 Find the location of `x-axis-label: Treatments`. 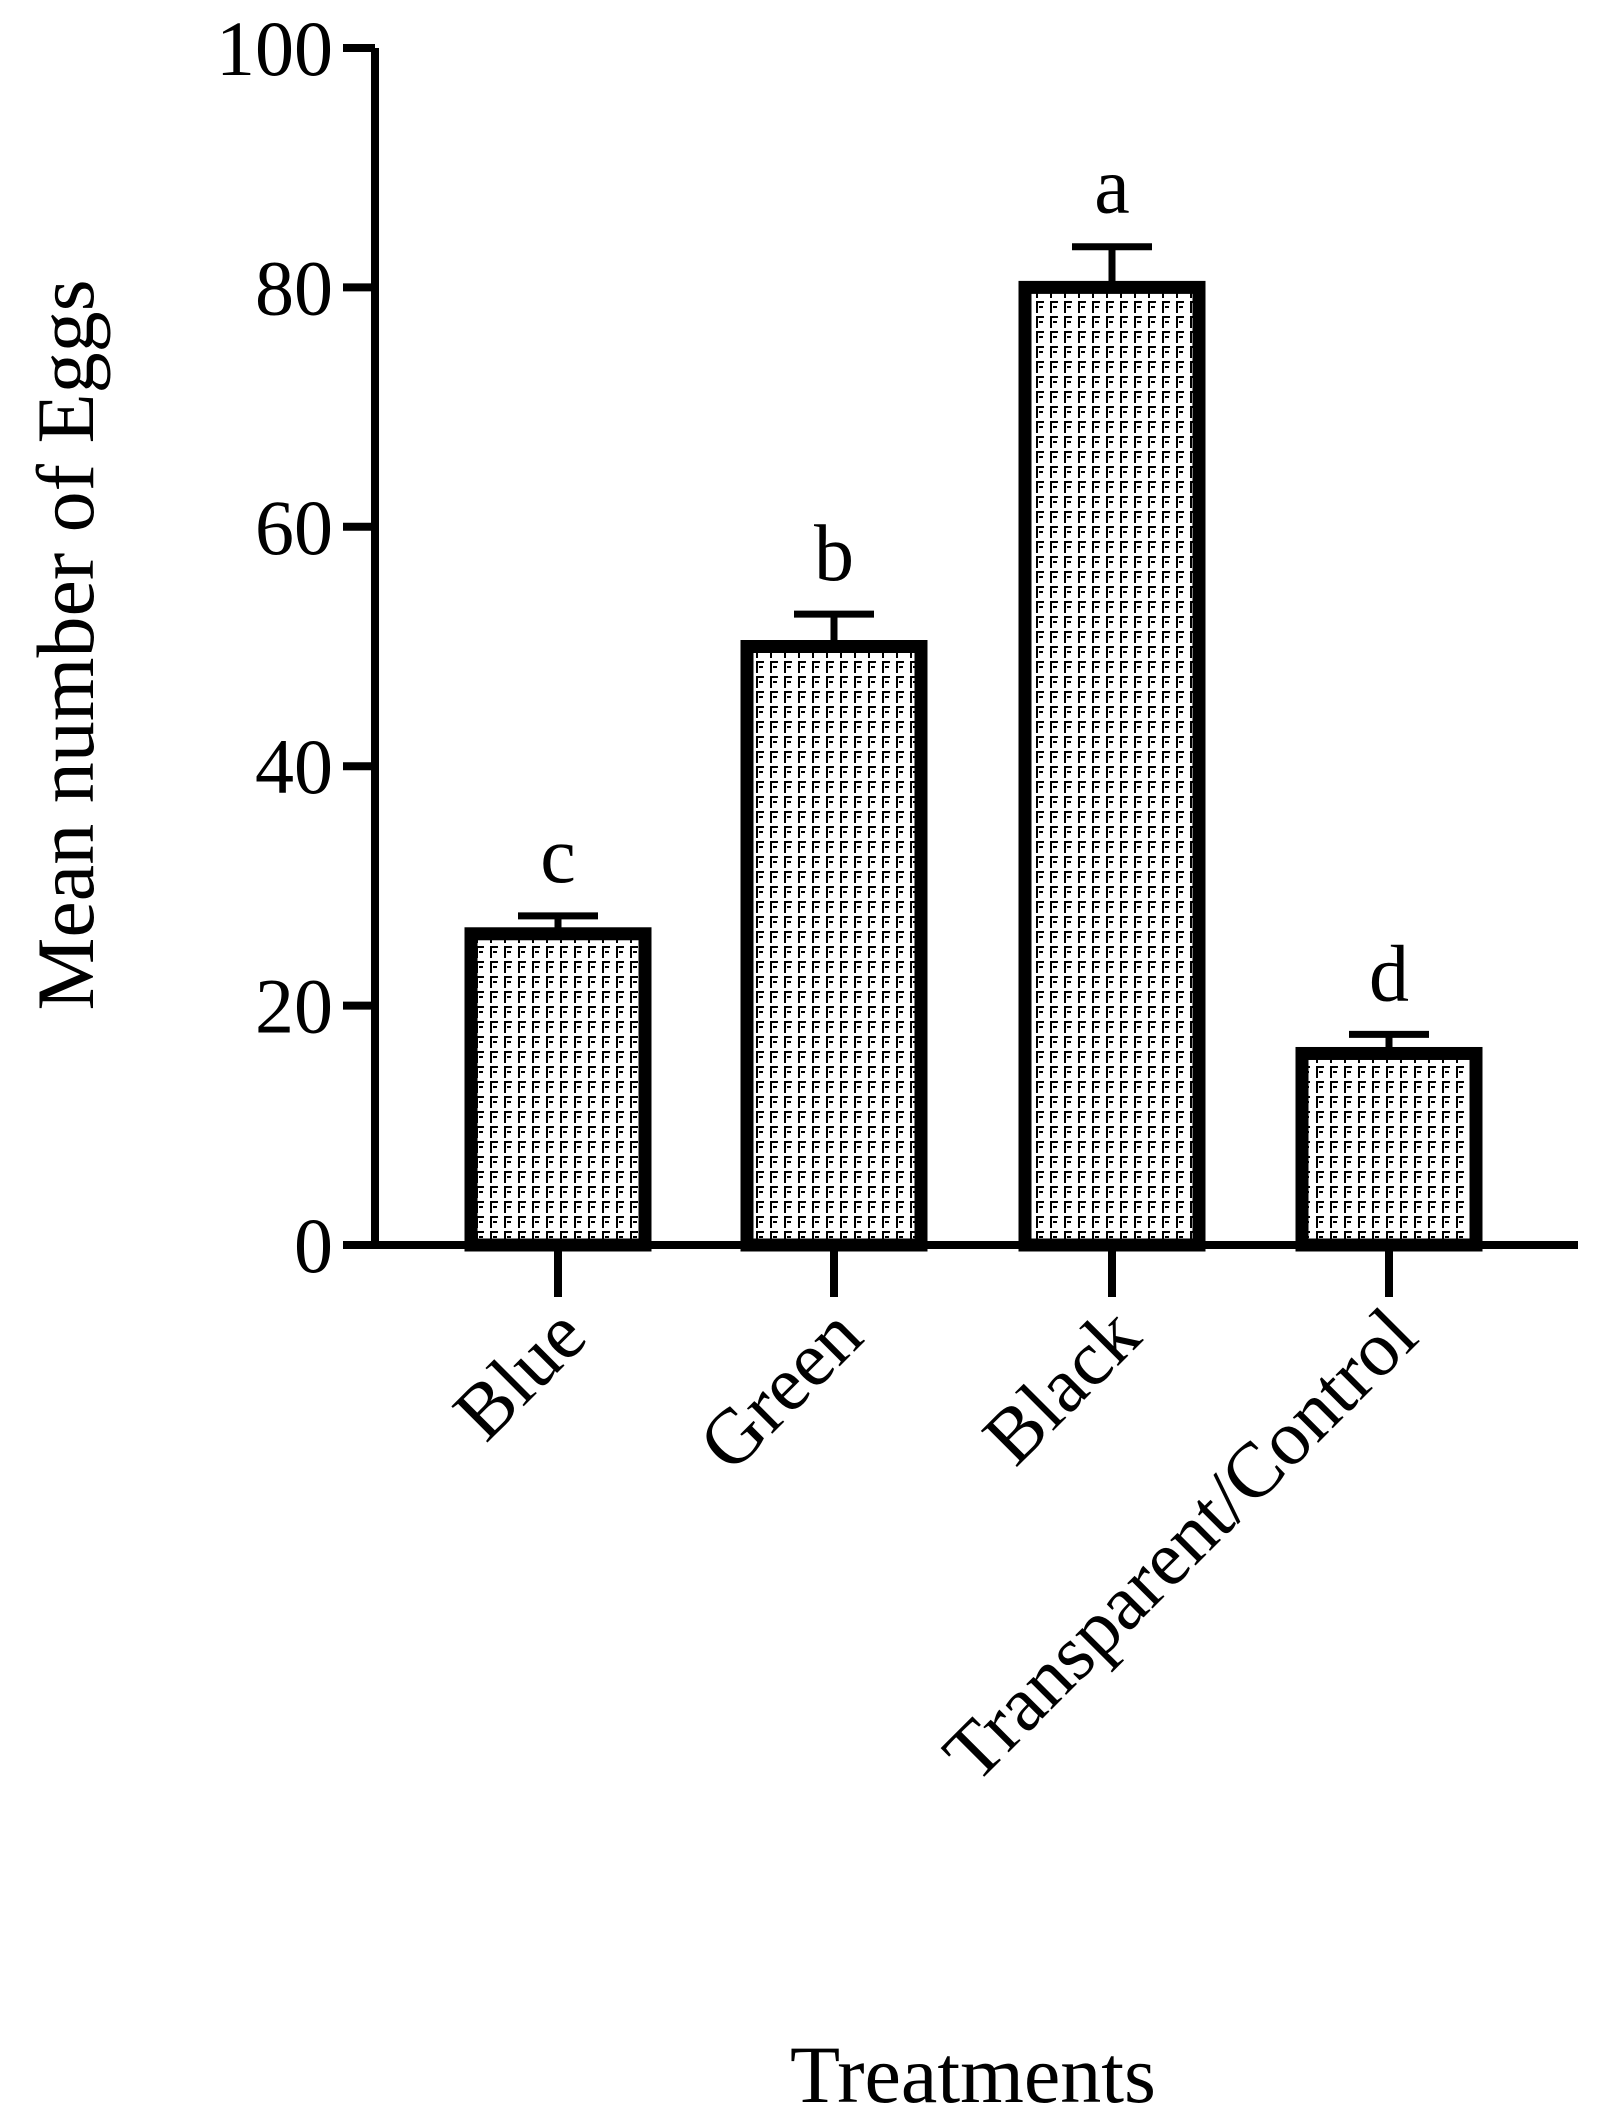

x-axis-label: Treatments is located at coordinates (973, 2074).